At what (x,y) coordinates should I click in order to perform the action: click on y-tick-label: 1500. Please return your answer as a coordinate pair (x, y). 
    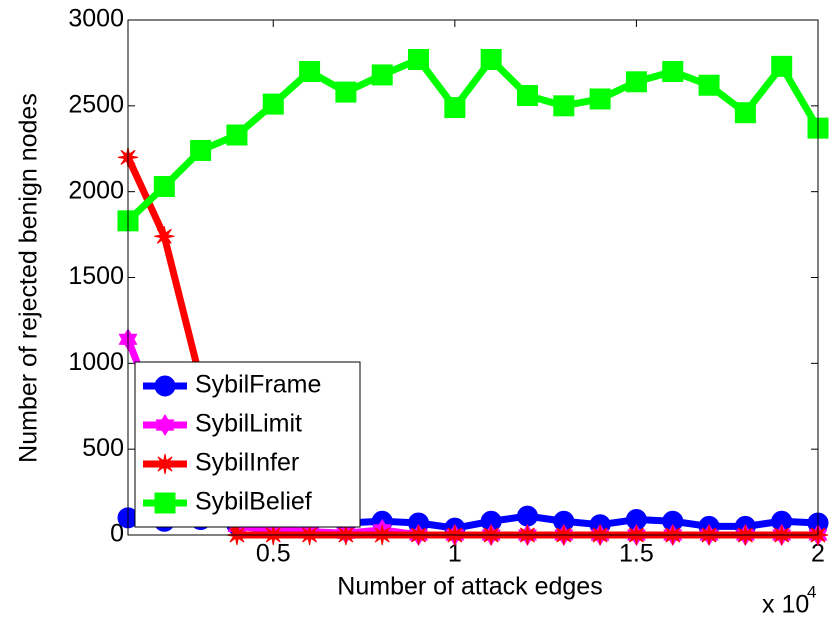
    Looking at the image, I should click on (96, 276).